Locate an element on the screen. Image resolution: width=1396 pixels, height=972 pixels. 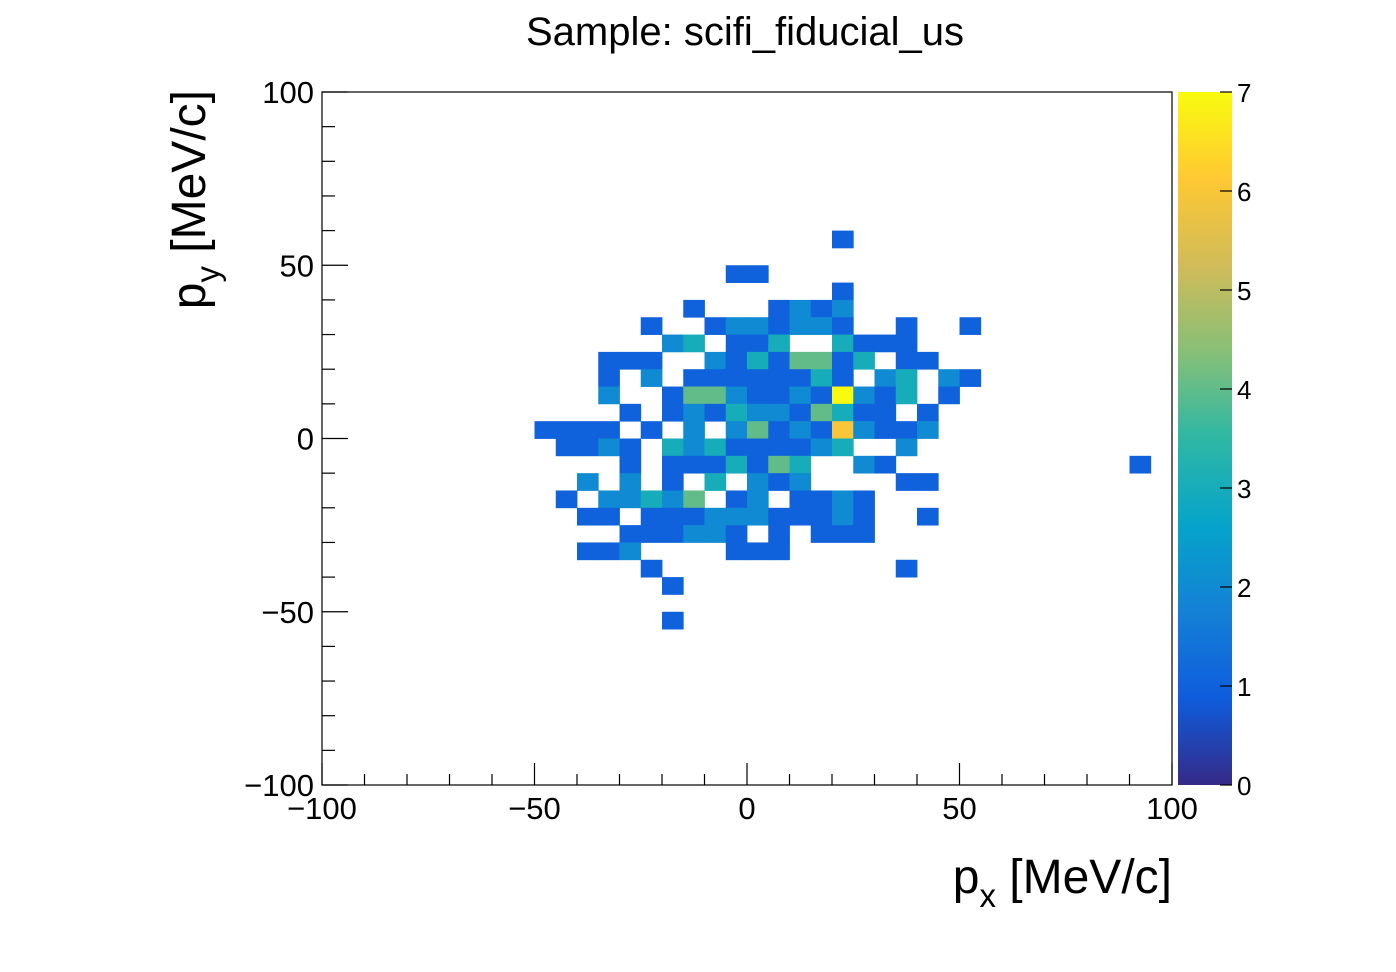
y-axis-label: py [MeV/c] is located at coordinates (194, 199).